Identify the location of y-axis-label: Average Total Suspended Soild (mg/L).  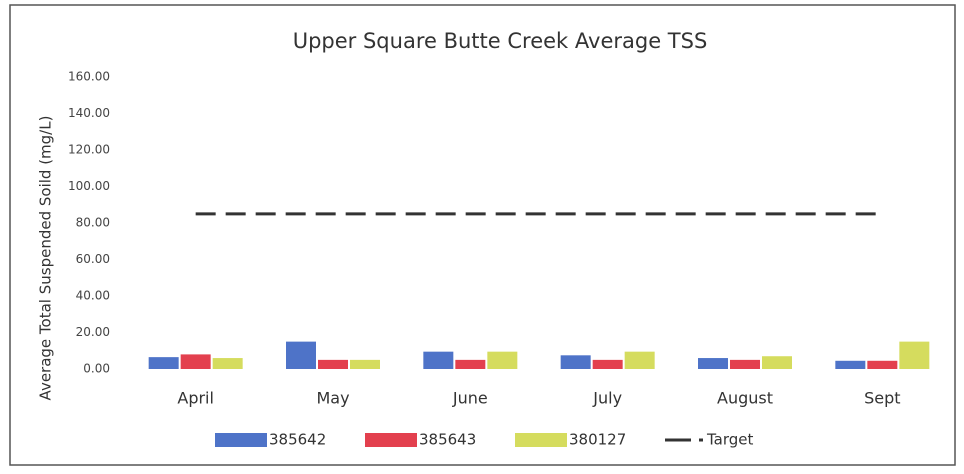
(46, 258).